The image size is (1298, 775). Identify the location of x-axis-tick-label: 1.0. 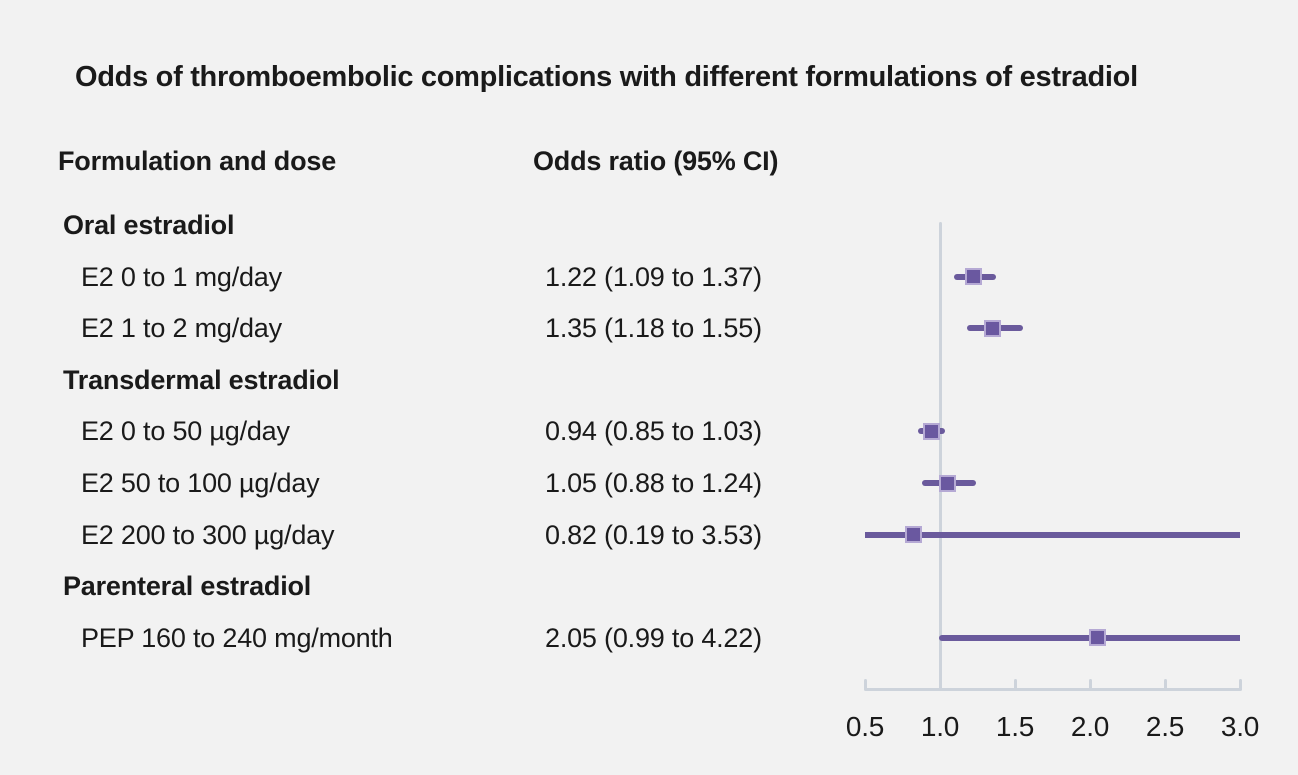
(940, 726).